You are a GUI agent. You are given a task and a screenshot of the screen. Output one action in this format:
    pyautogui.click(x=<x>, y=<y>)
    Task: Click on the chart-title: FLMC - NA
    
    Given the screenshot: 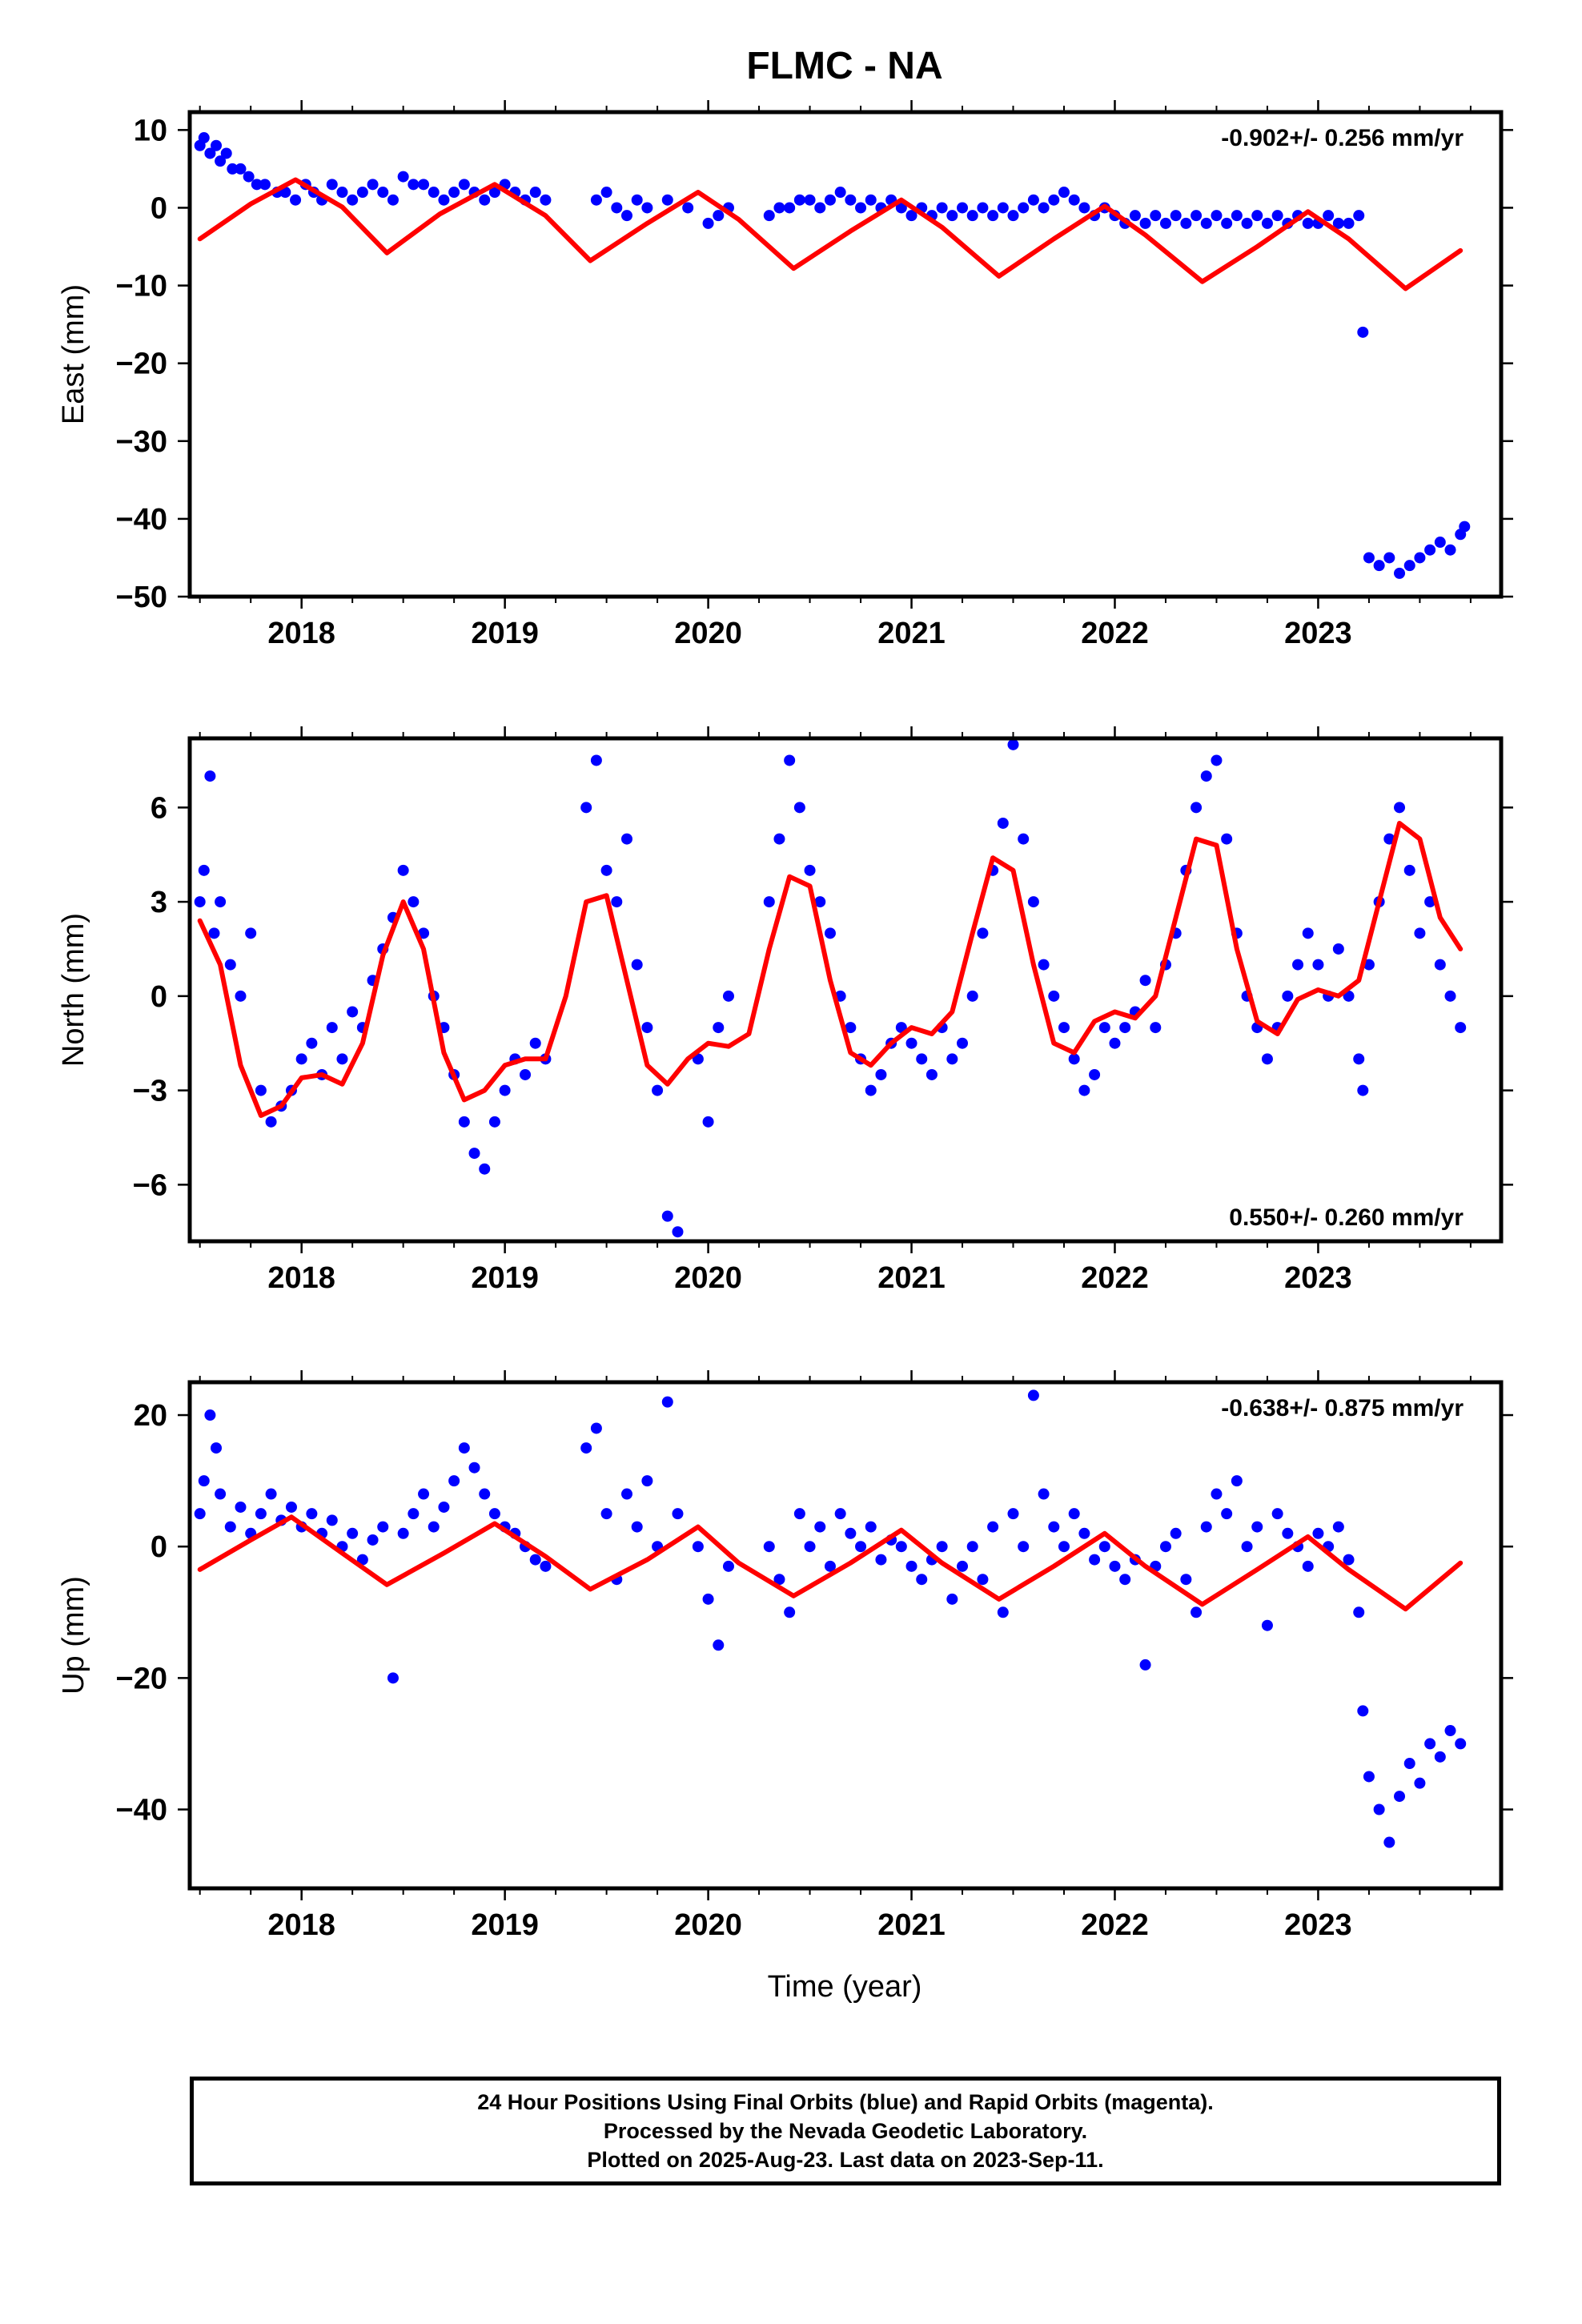 What is the action you would take?
    pyautogui.click(x=844, y=66)
    